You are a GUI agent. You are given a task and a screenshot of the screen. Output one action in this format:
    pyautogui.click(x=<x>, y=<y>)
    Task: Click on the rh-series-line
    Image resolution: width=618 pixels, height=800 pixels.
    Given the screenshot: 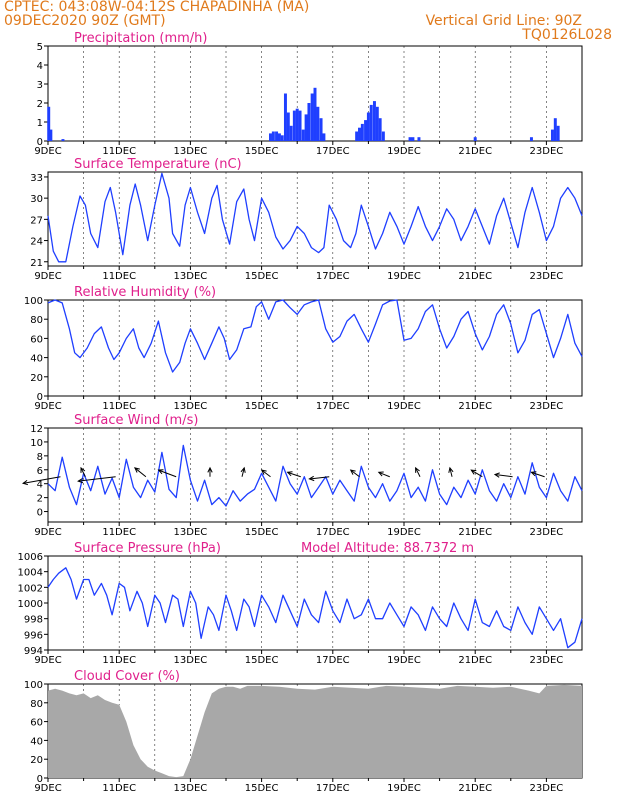 What is the action you would take?
    pyautogui.click(x=315, y=336)
    